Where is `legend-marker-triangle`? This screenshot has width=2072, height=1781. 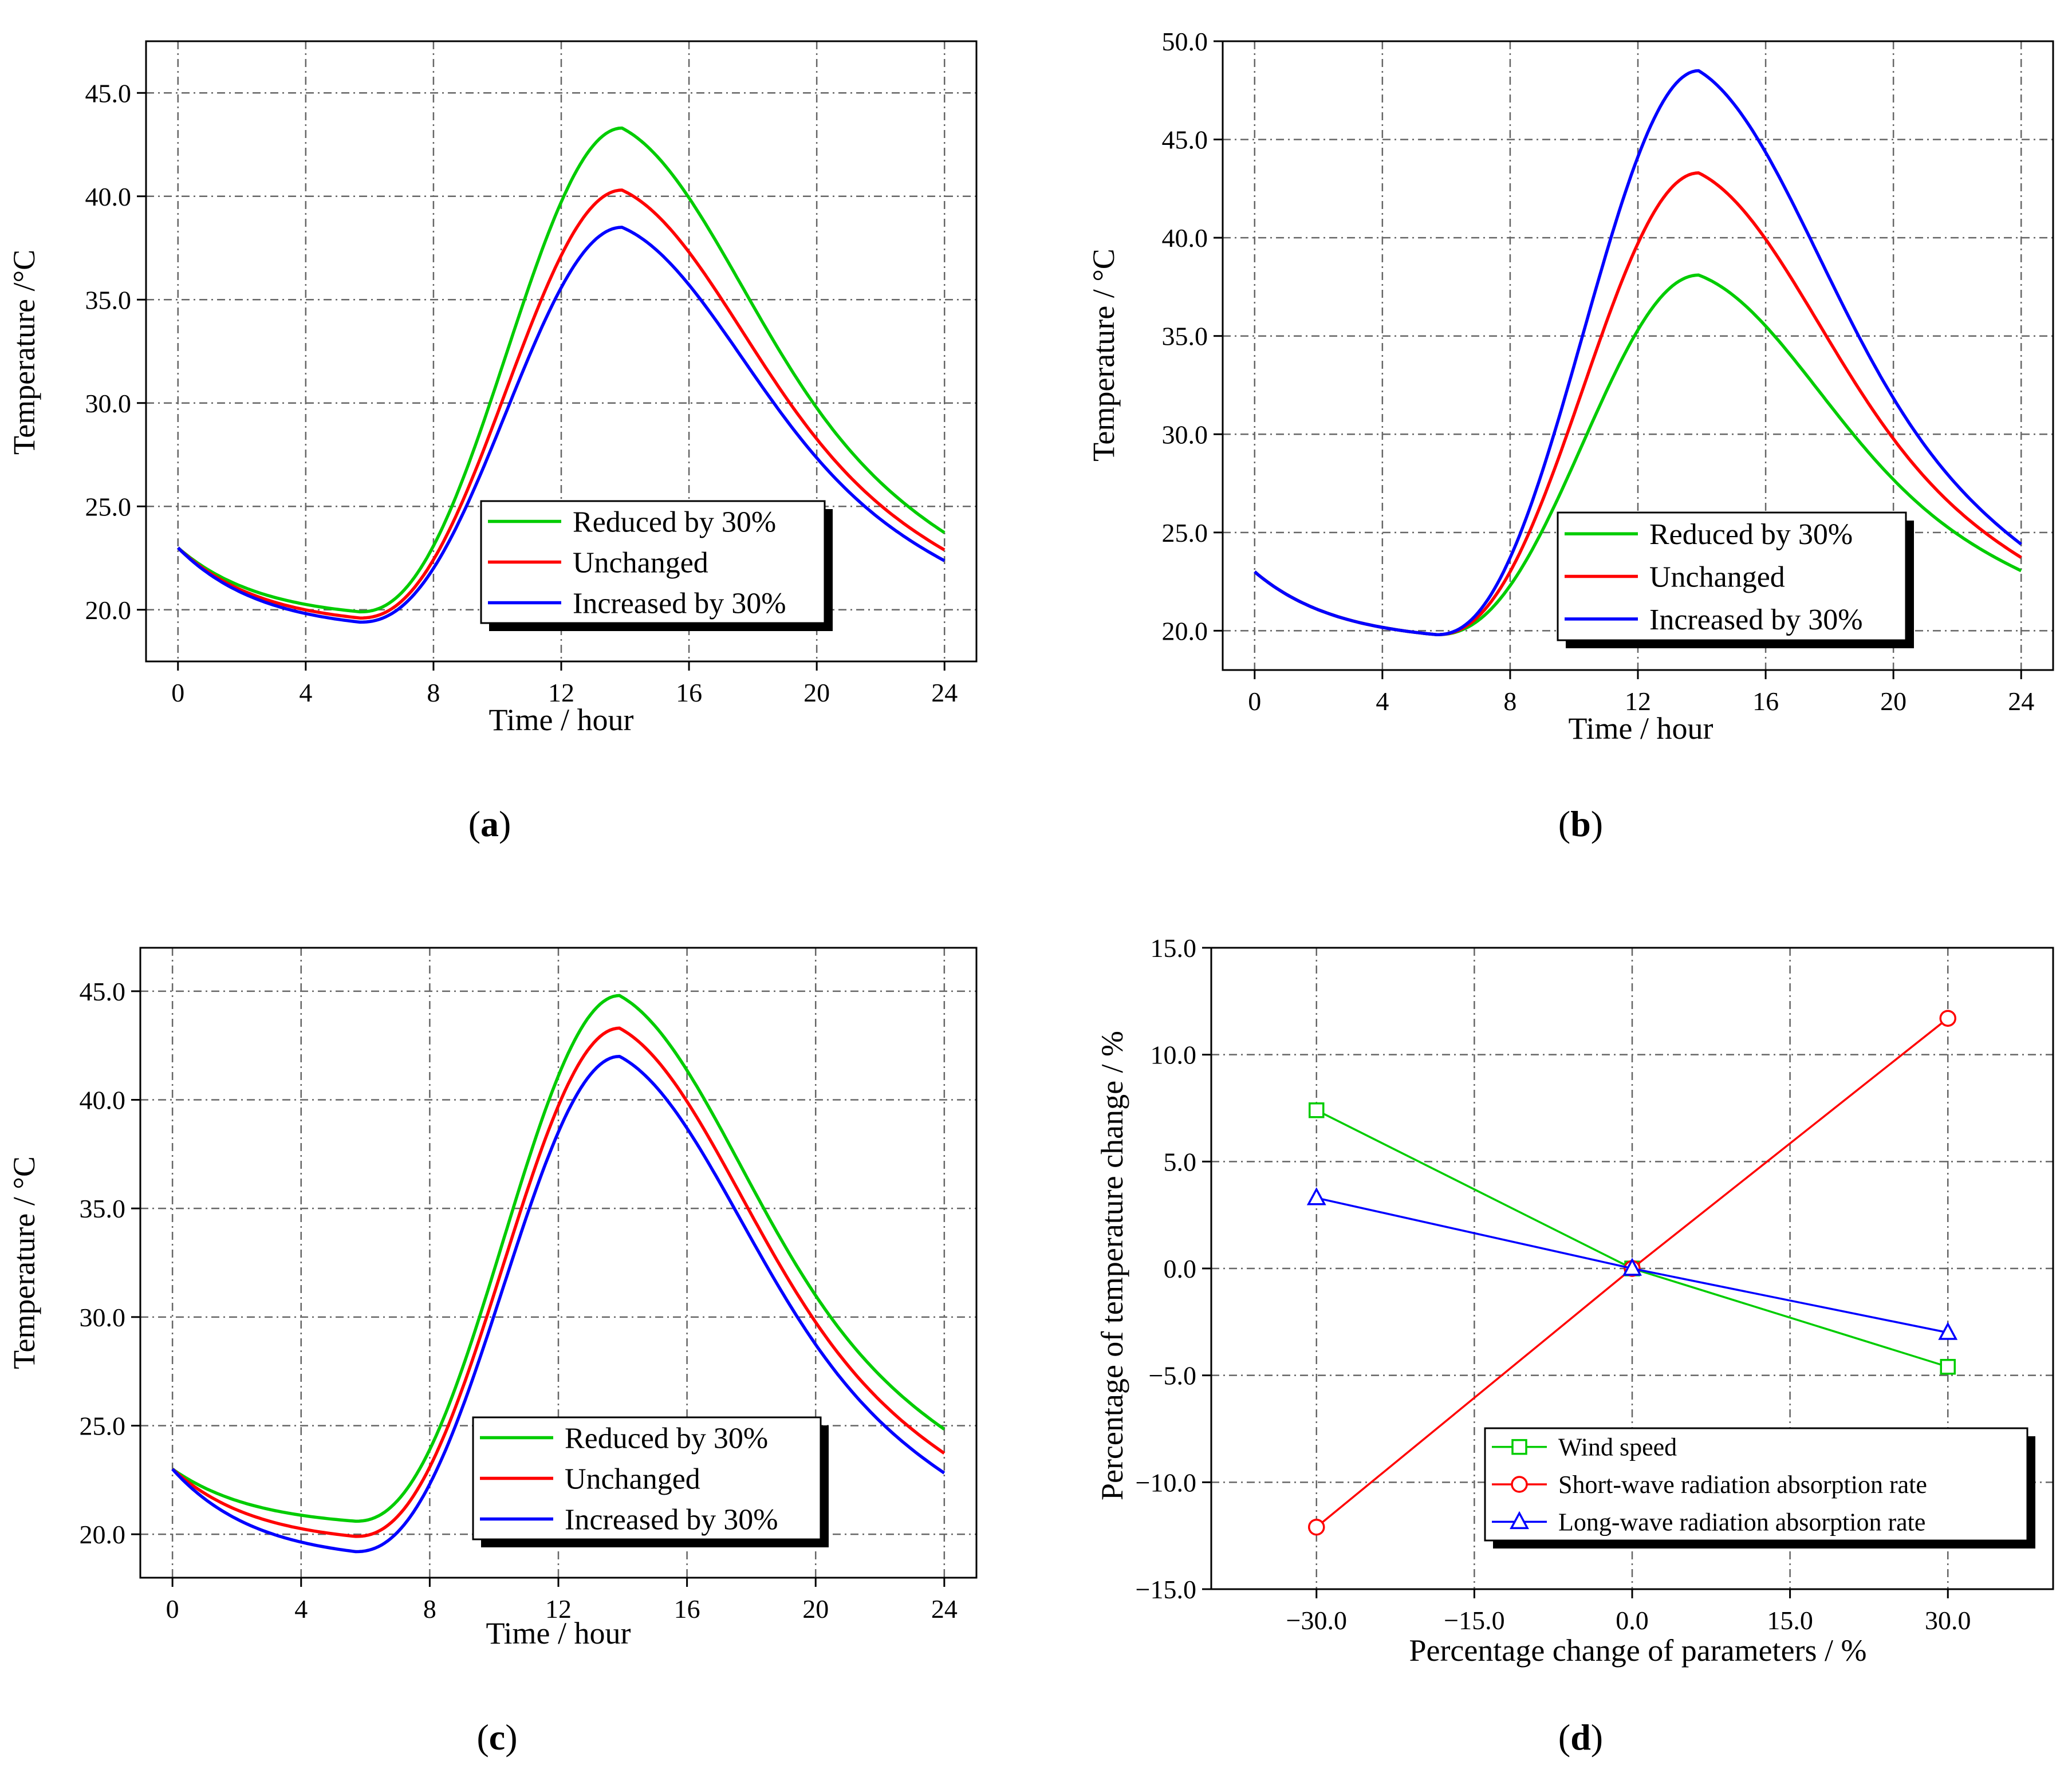
legend-marker-triangle is located at coordinates (1519, 1520).